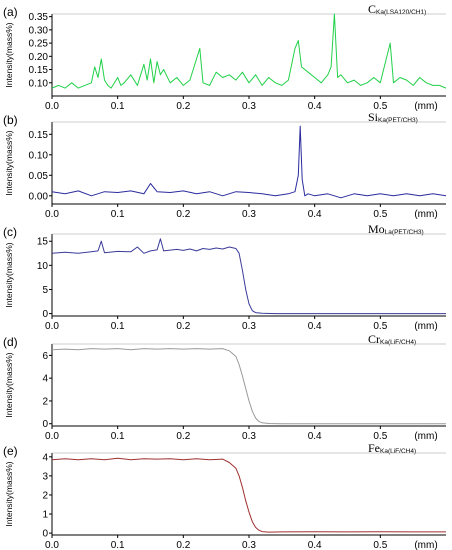 This screenshot has width=452, height=550. I want to click on y-tick-label: 0.35, so click(39, 17).